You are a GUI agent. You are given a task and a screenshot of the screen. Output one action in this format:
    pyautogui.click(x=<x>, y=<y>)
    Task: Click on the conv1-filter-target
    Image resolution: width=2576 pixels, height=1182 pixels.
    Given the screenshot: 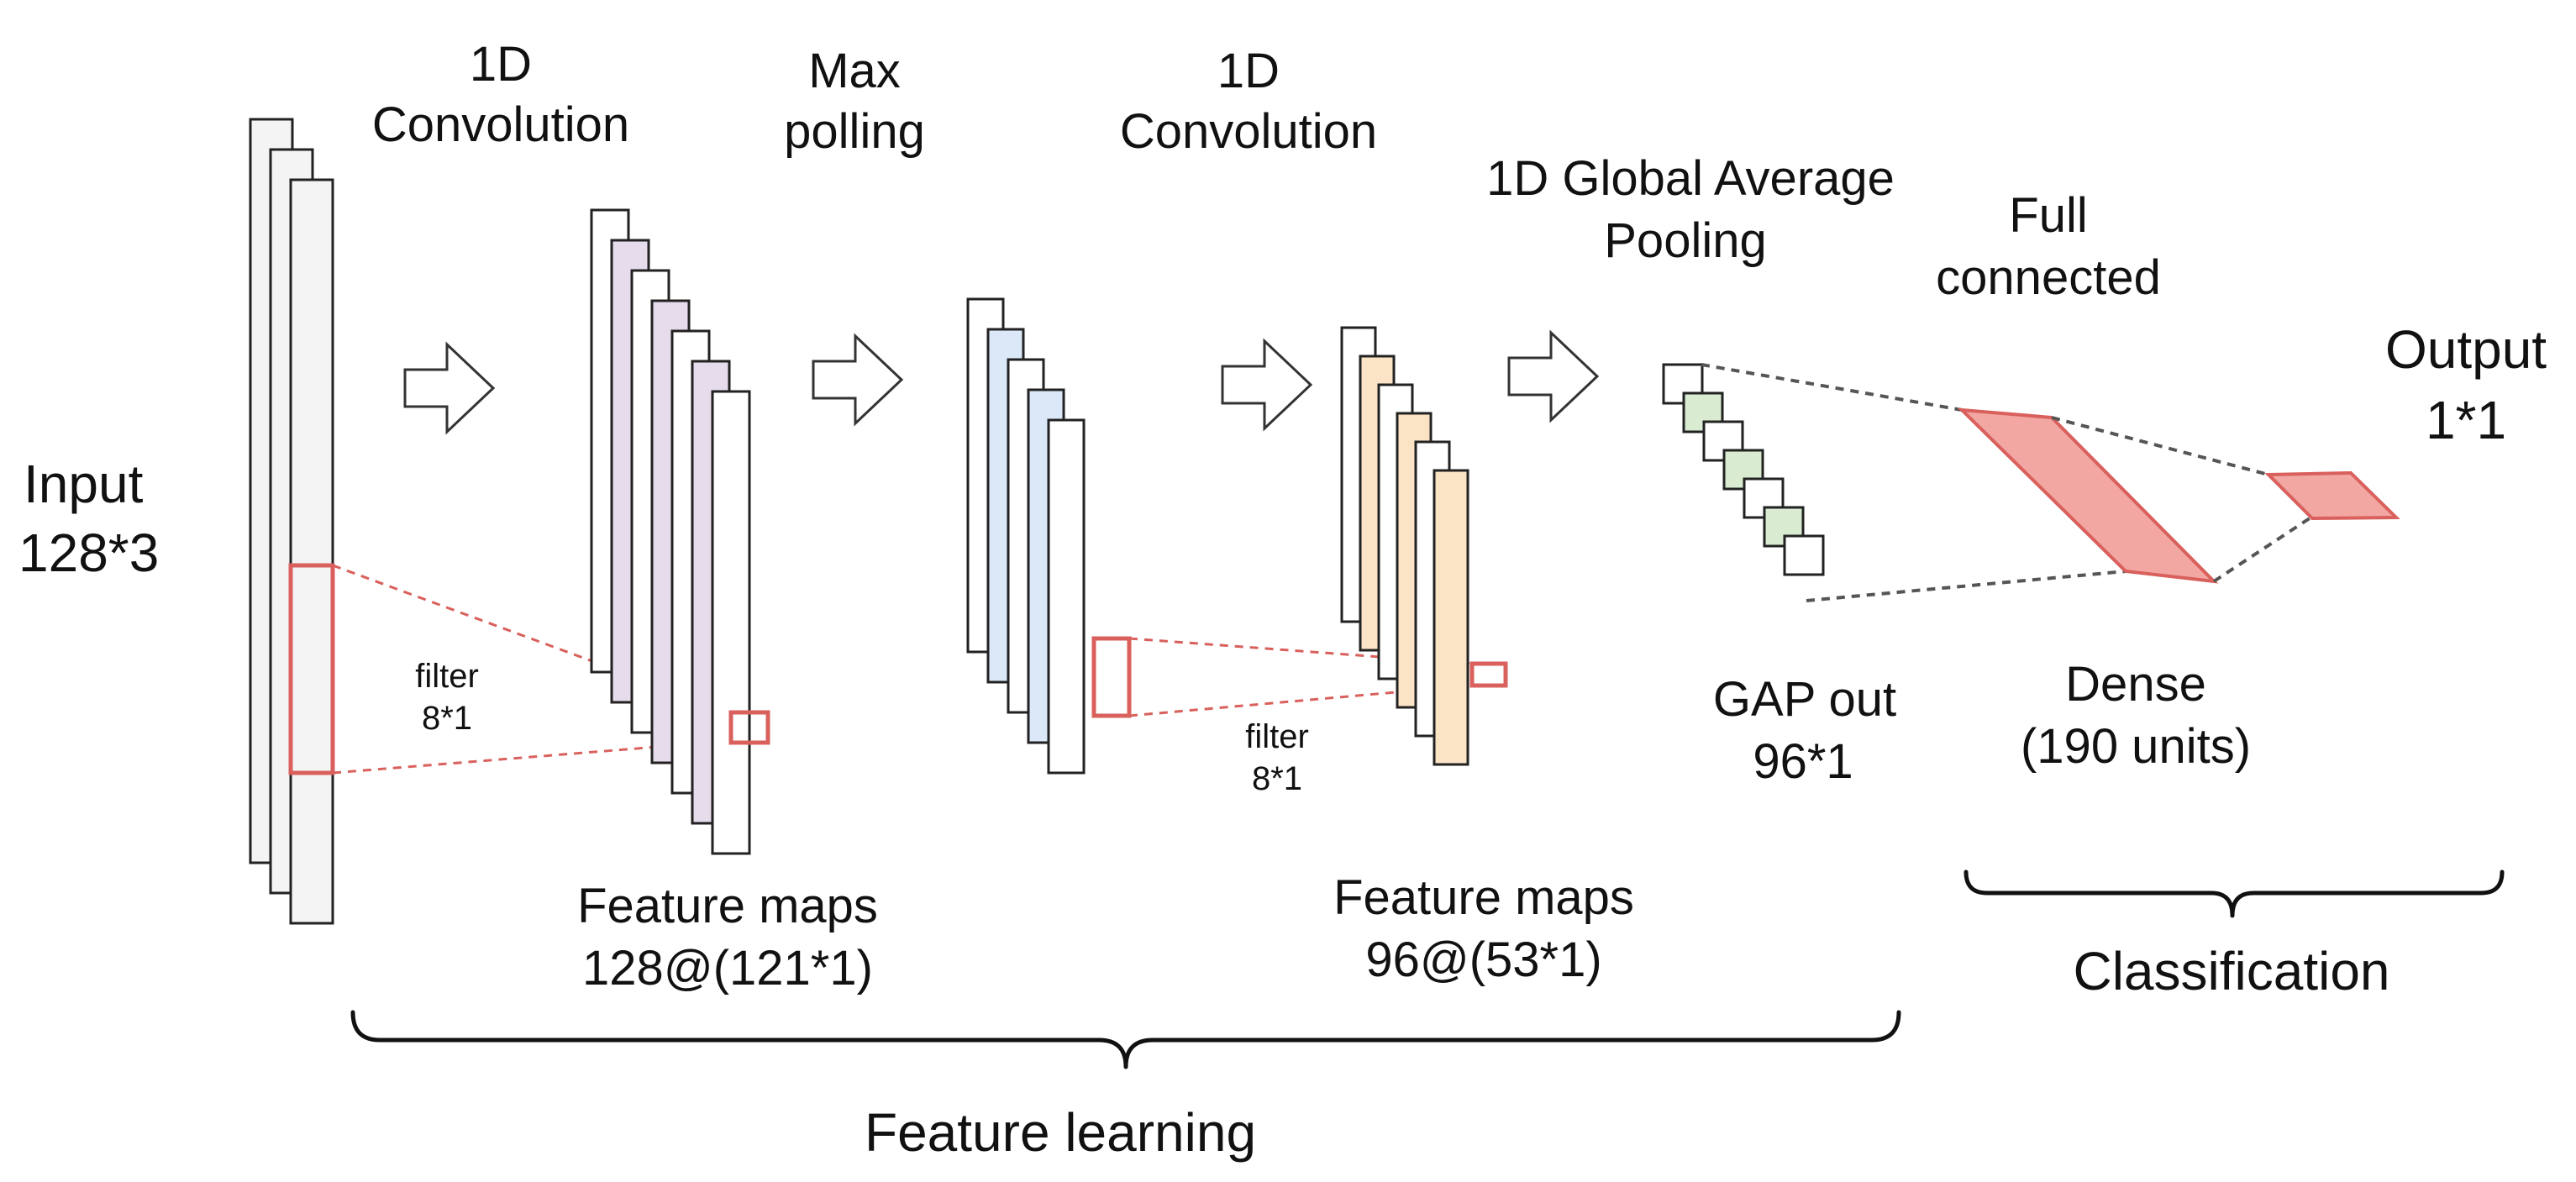 What is the action you would take?
    pyautogui.click(x=749, y=727)
    